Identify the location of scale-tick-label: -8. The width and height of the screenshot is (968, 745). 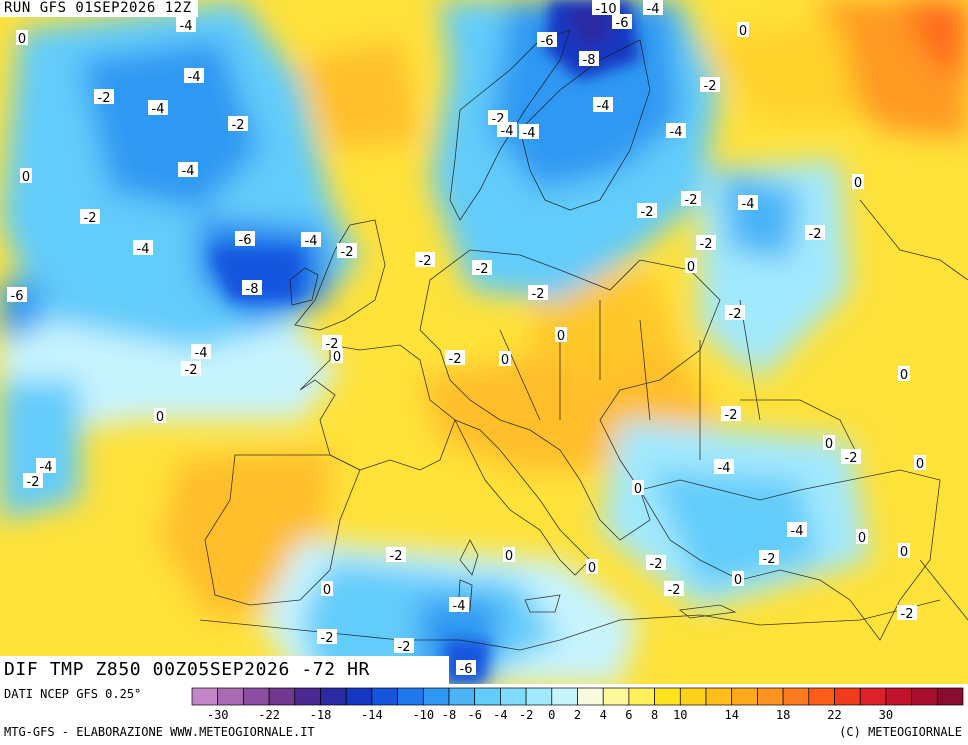
(449, 715).